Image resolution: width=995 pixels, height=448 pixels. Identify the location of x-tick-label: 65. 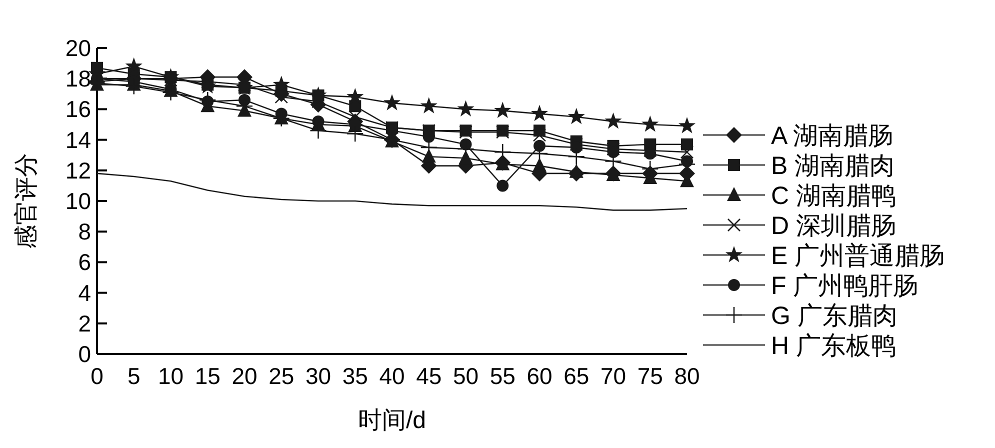
(577, 376).